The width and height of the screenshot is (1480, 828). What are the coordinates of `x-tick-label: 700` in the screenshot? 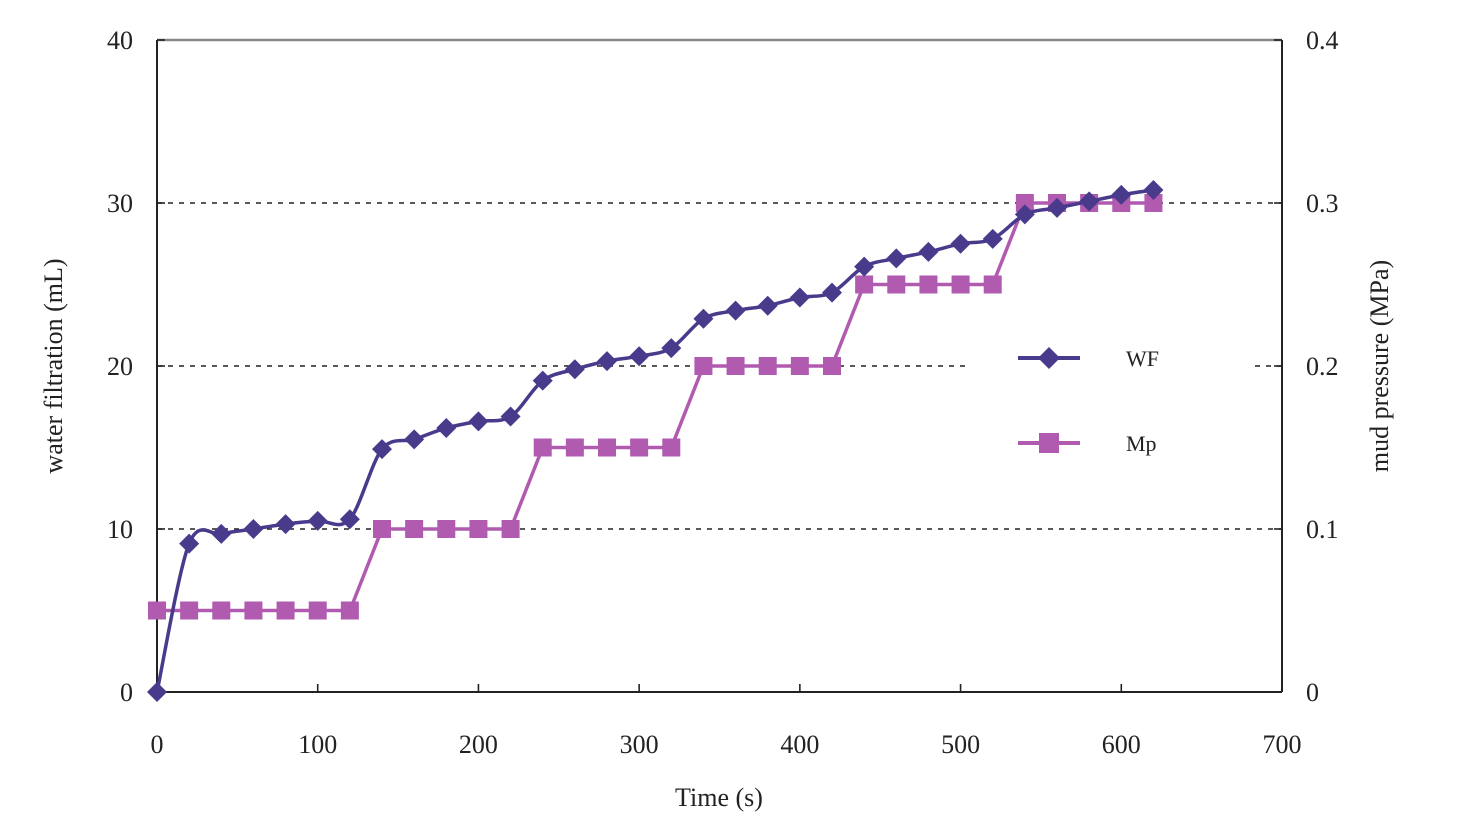 It's located at (1282, 744).